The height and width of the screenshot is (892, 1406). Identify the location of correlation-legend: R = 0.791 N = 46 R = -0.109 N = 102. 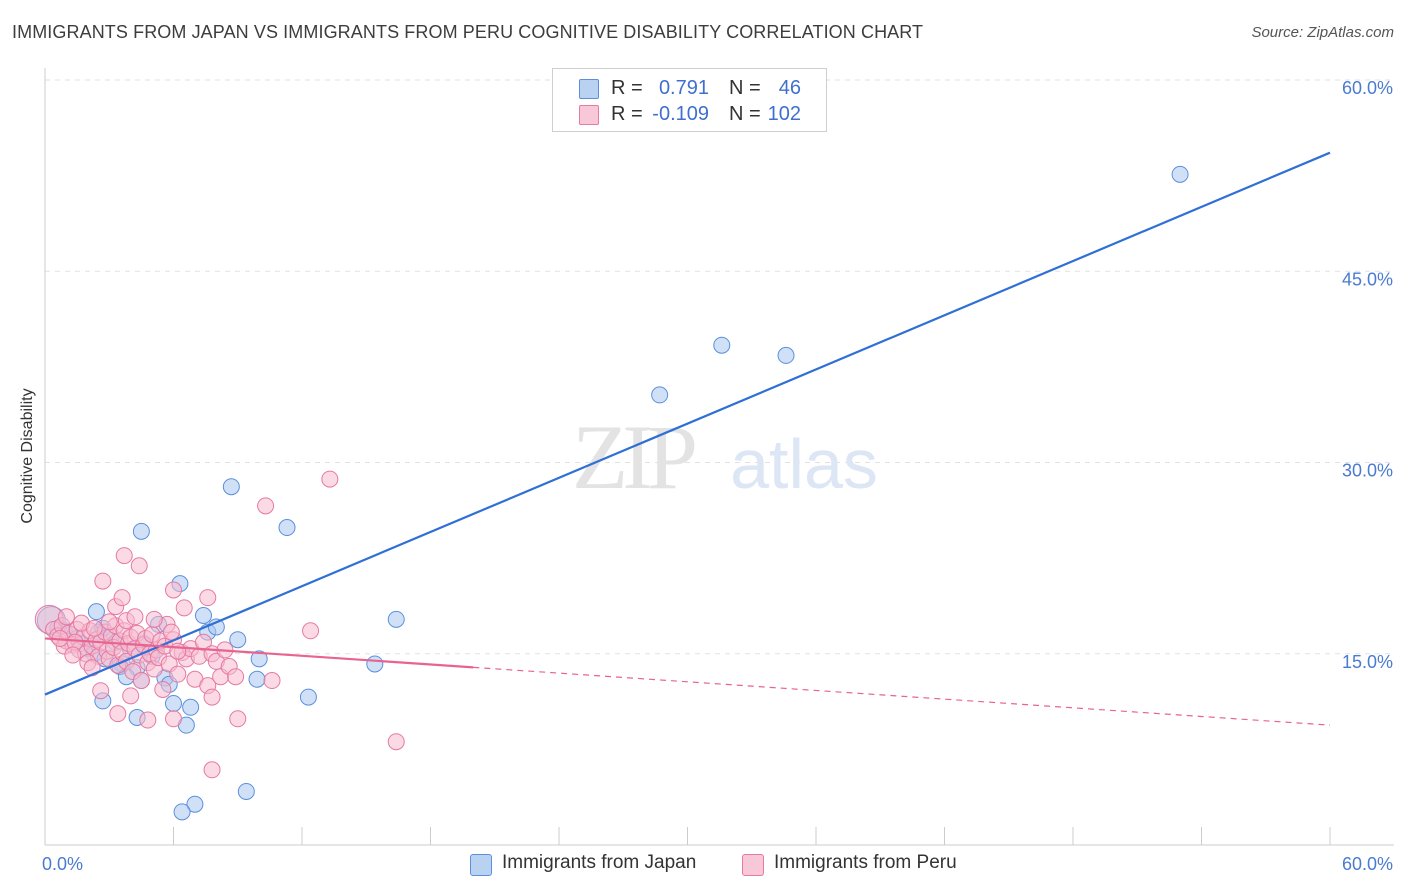
(689, 100).